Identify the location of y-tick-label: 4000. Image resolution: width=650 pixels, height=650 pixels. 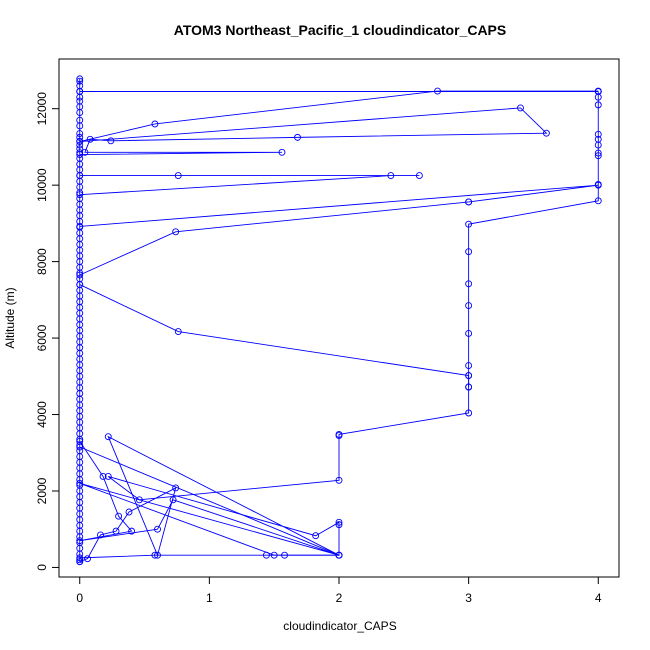
(42, 414).